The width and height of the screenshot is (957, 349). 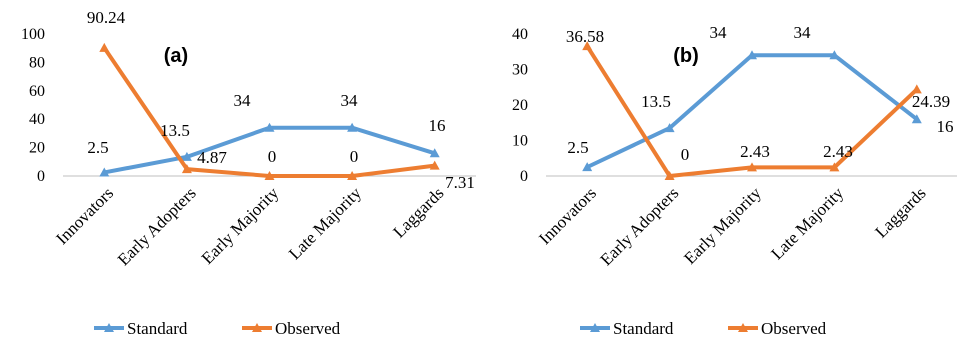 What do you see at coordinates (460, 182) in the screenshot?
I see `data-label-observed: 7.31` at bounding box center [460, 182].